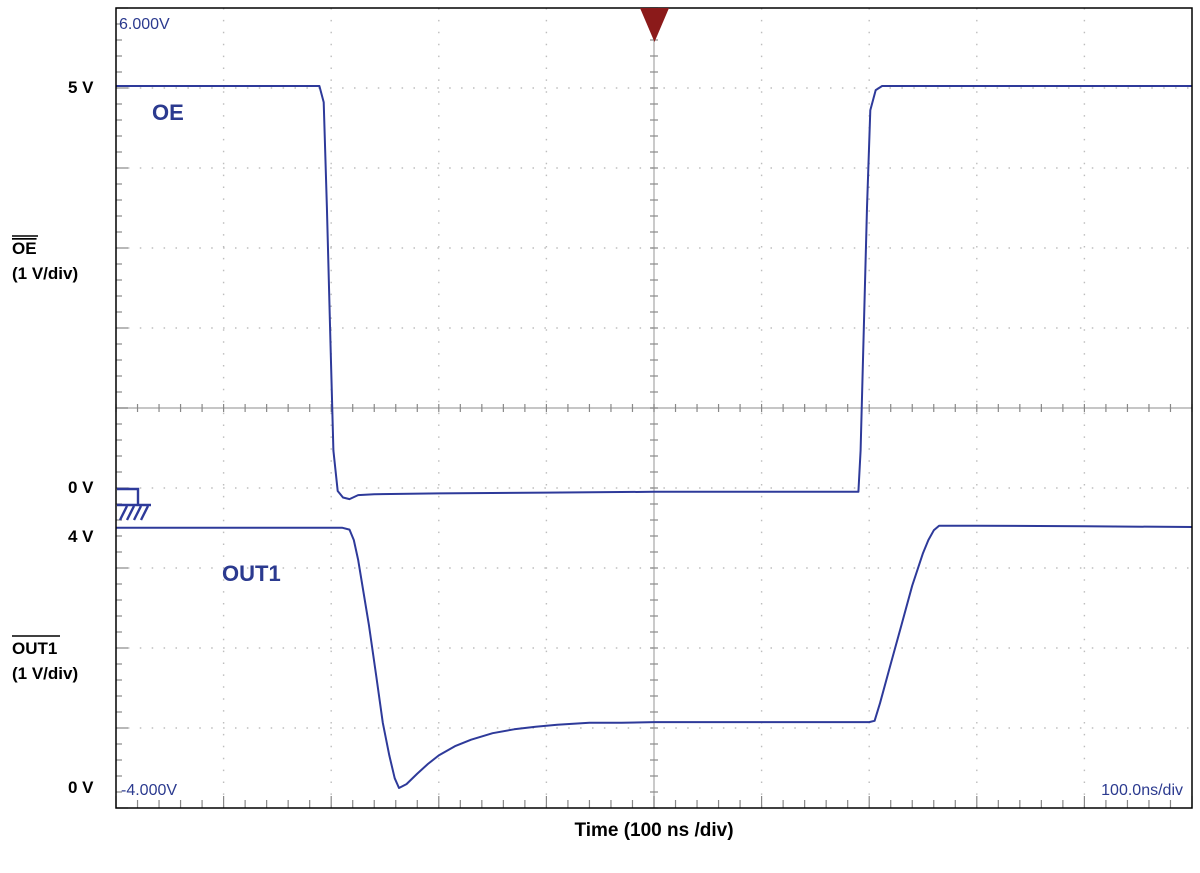 Image resolution: width=1200 pixels, height=873 pixels. I want to click on bottom-scale-readout: -4.000V, so click(149, 790).